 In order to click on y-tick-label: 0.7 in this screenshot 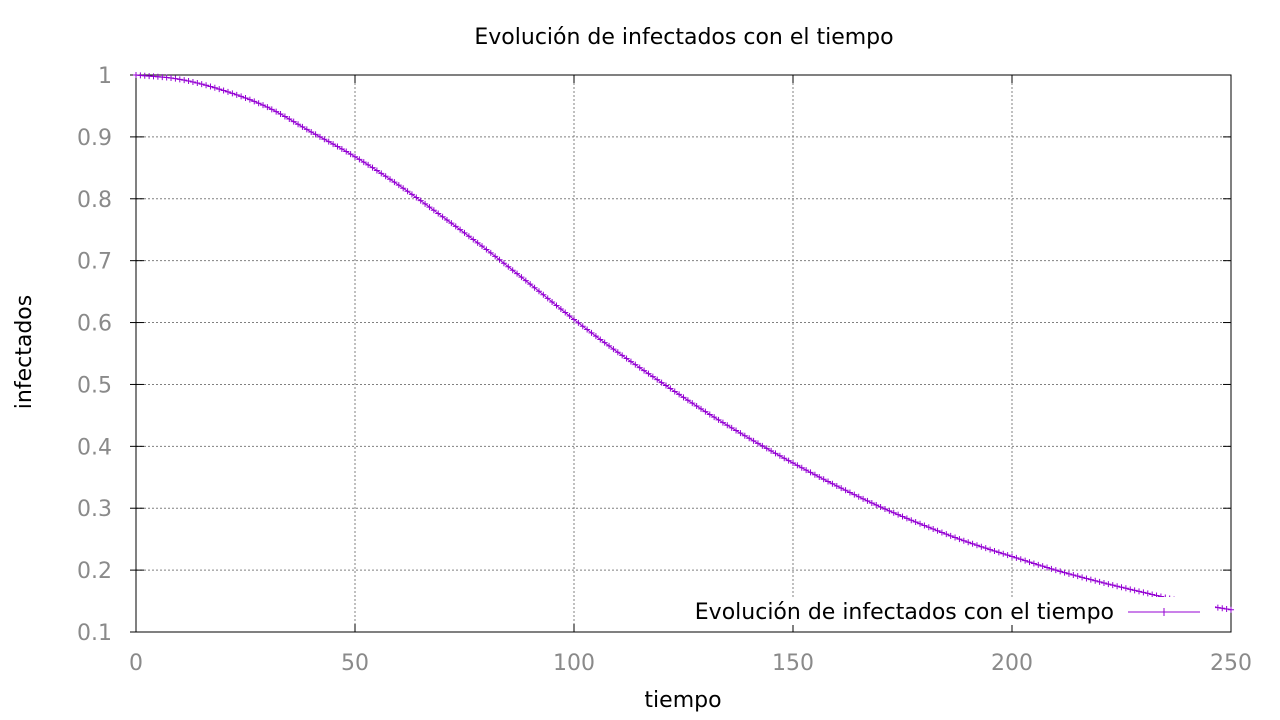, I will do `click(94, 262)`.